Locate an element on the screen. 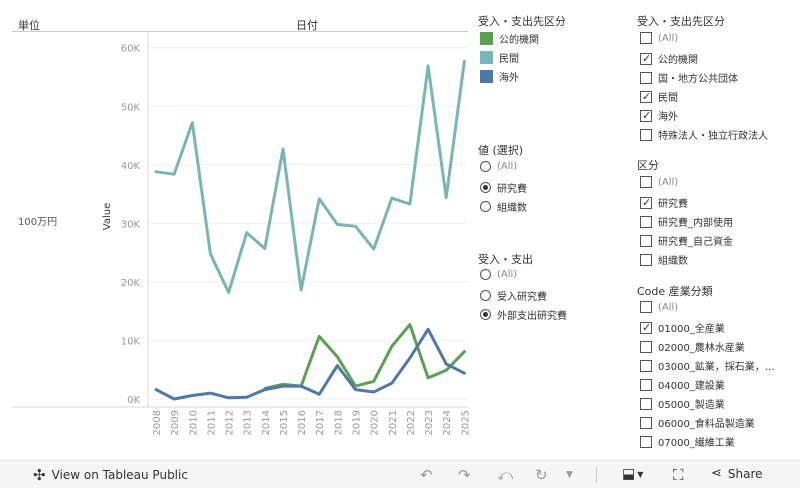 The image size is (800, 488). industry-option: 01000_全産業 is located at coordinates (682, 327).